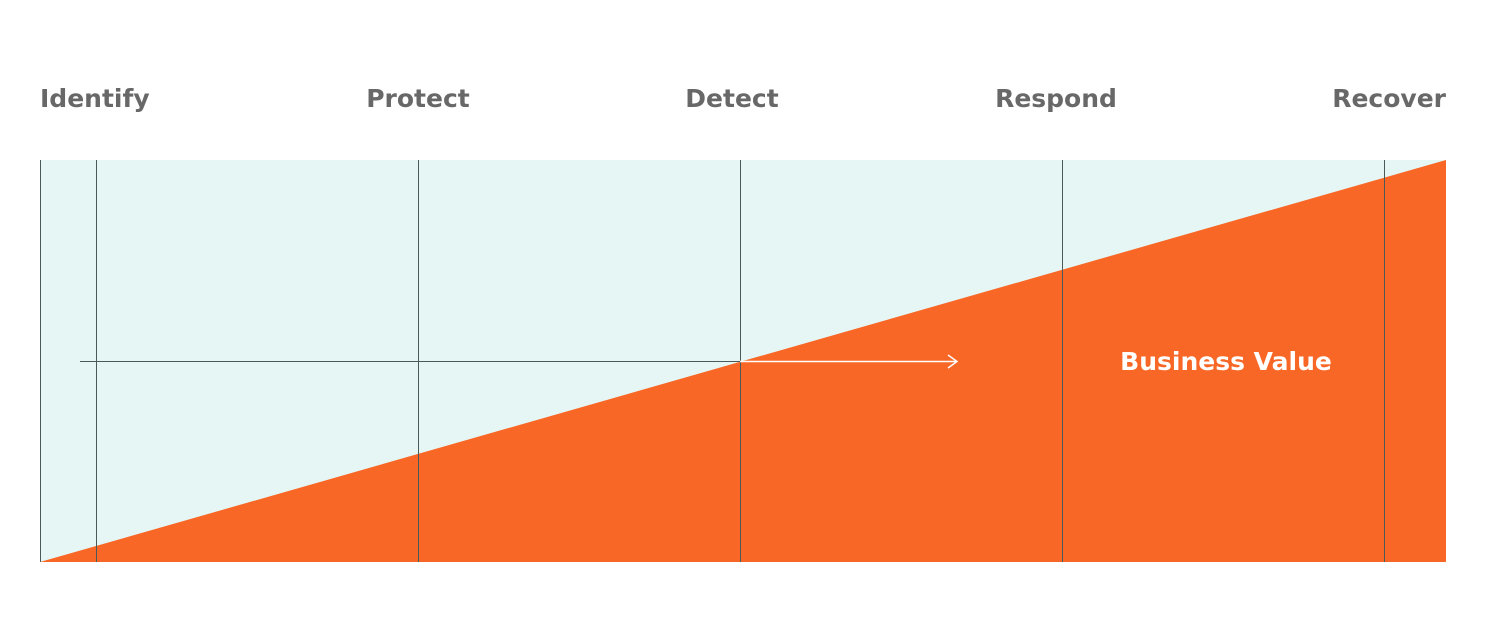  Describe the element at coordinates (418, 98) in the screenshot. I see `phase-label: Protect` at that location.